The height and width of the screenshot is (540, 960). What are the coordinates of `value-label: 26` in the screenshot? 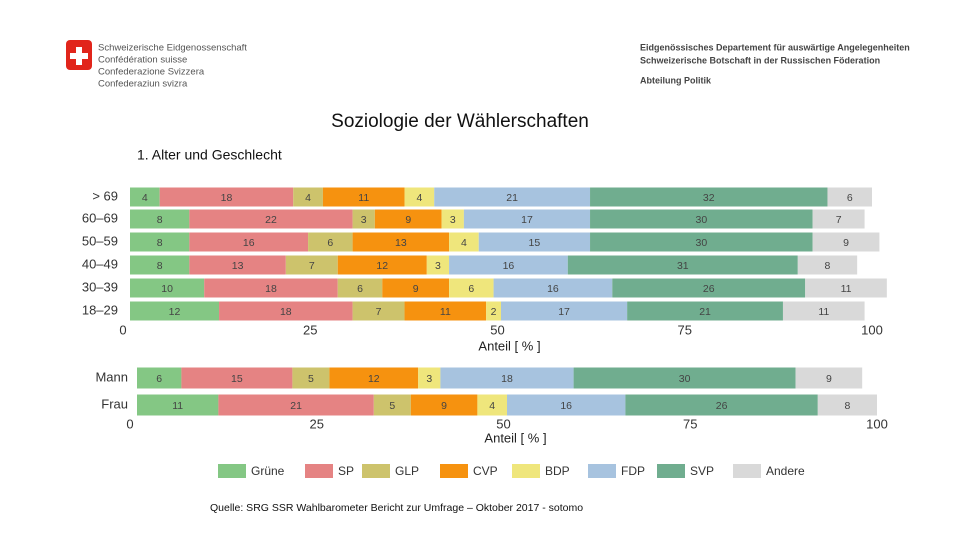 It's located at (722, 406).